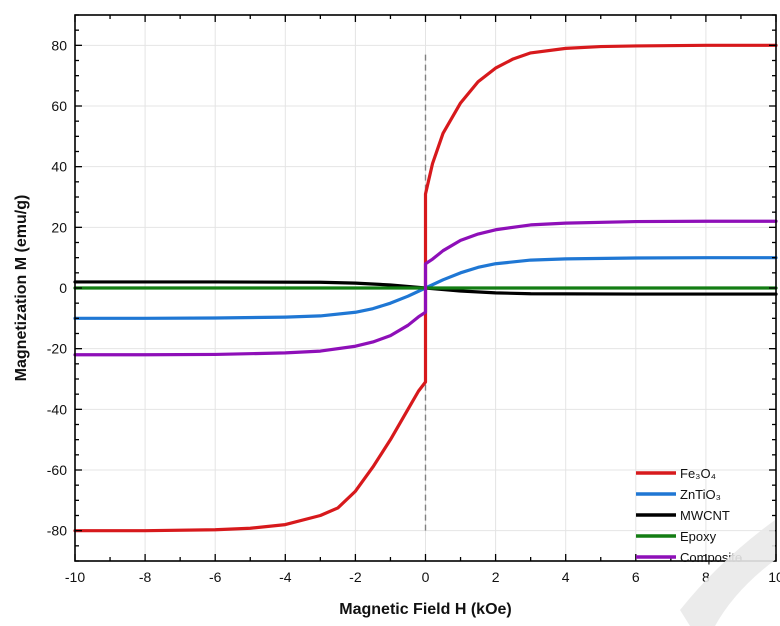 The height and width of the screenshot is (626, 780). What do you see at coordinates (698, 473) in the screenshot?
I see `legend-label-0: Fe₃O₄` at bounding box center [698, 473].